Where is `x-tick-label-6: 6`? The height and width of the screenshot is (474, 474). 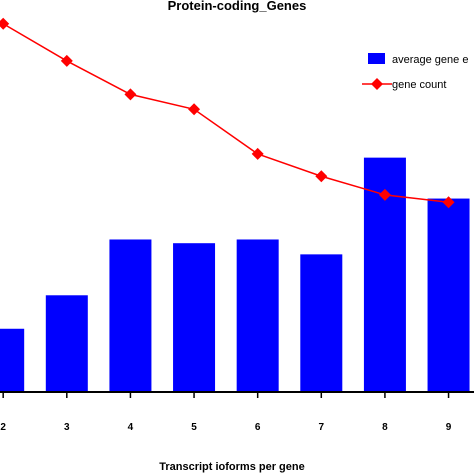
x-tick-label-6: 6 is located at coordinates (258, 427).